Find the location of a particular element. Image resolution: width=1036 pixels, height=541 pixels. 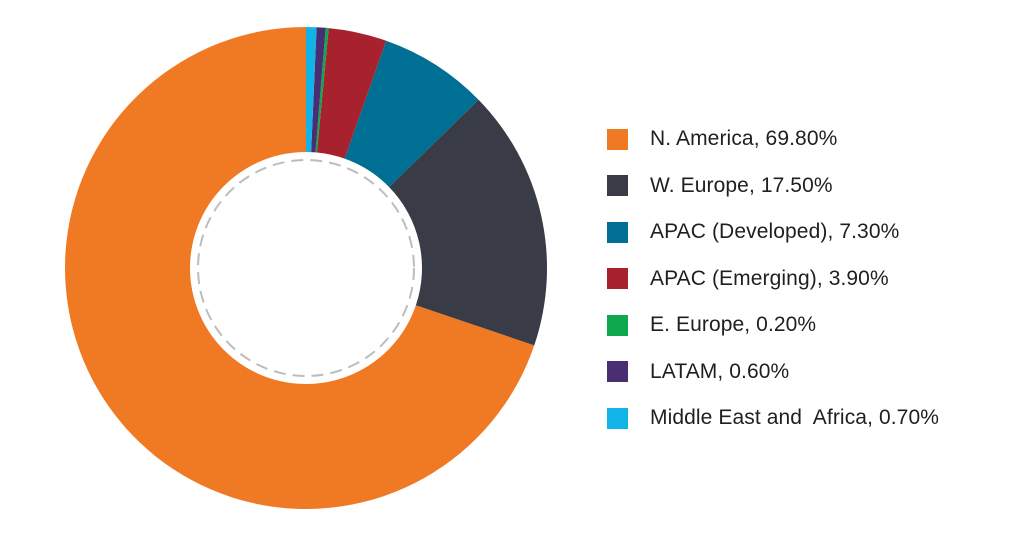

donut-slice-apac-developed is located at coordinates (411, 114).